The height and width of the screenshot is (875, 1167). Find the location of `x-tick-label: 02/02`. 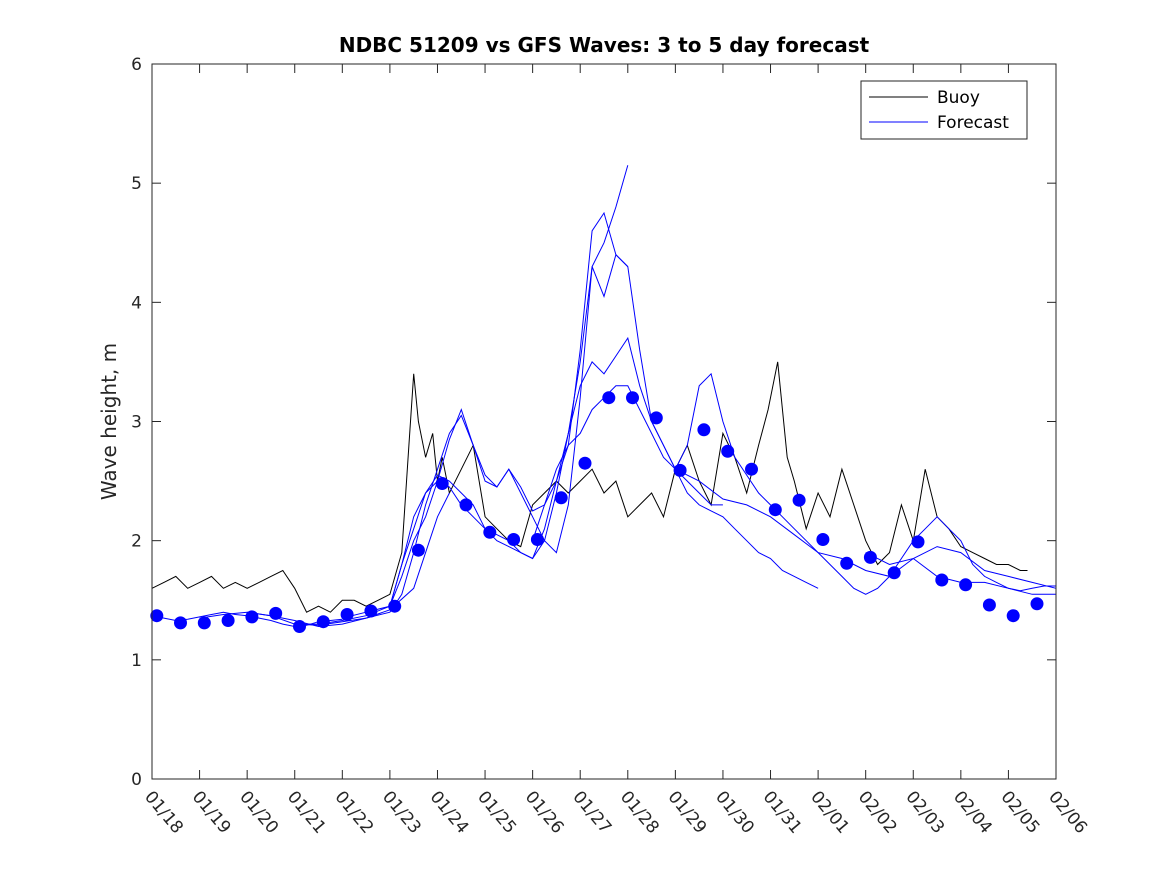

x-tick-label: 02/02 is located at coordinates (877, 812).